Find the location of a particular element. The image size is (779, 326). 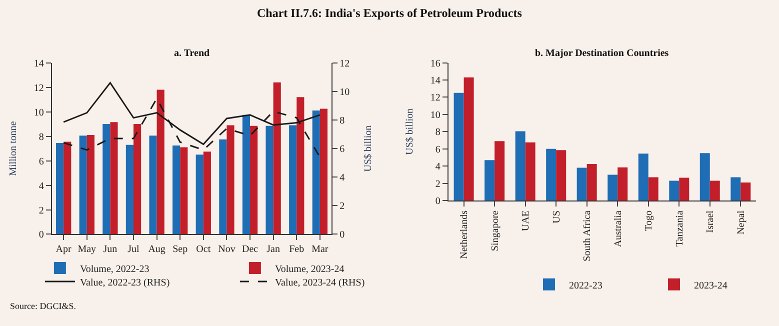

x-tick-label: US is located at coordinates (556, 217).